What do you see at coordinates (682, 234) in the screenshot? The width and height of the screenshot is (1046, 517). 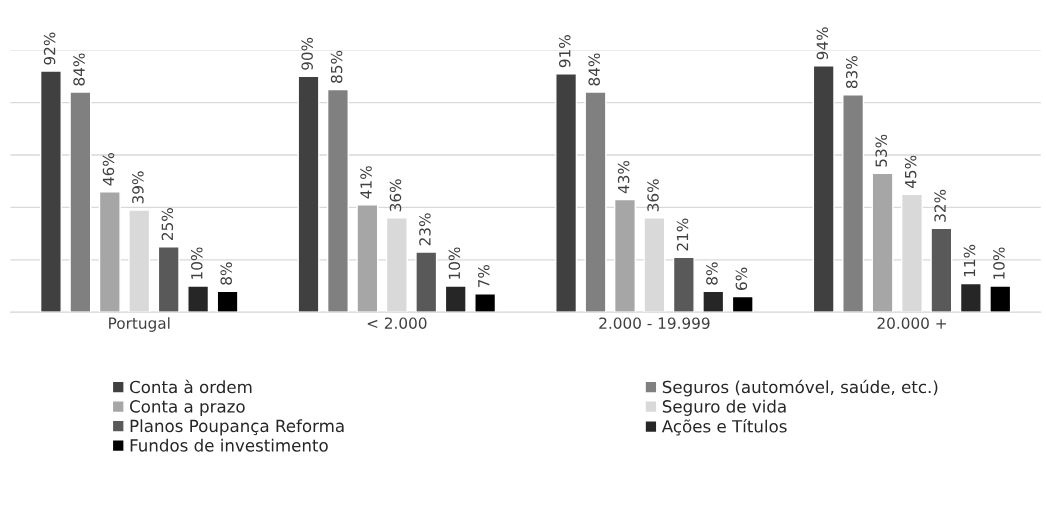 I see `data-label: 21%` at bounding box center [682, 234].